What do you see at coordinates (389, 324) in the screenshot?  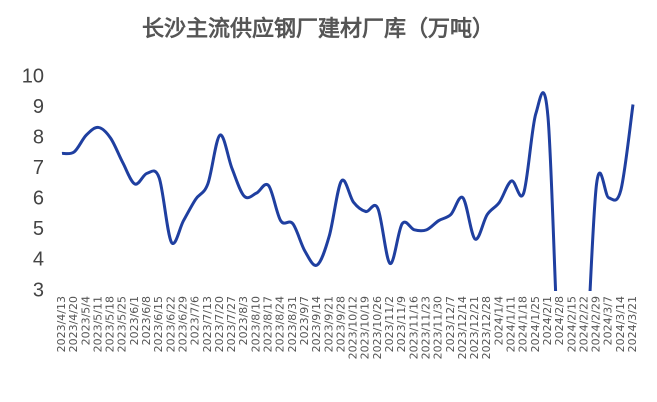 I see `x-tick-label: 2023/11/2` at bounding box center [389, 324].